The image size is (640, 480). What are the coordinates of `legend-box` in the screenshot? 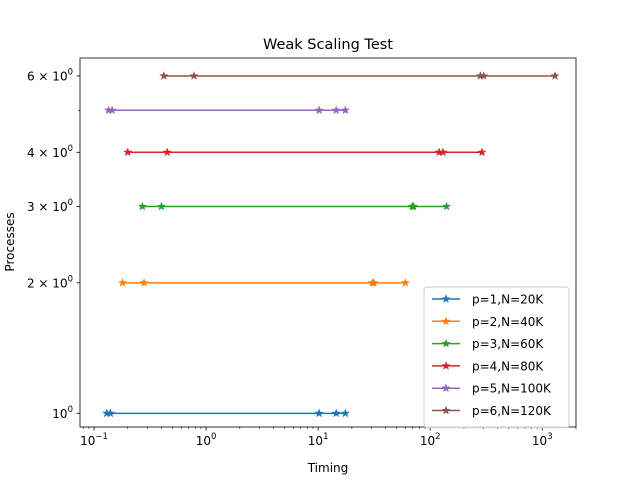 It's located at (496, 357).